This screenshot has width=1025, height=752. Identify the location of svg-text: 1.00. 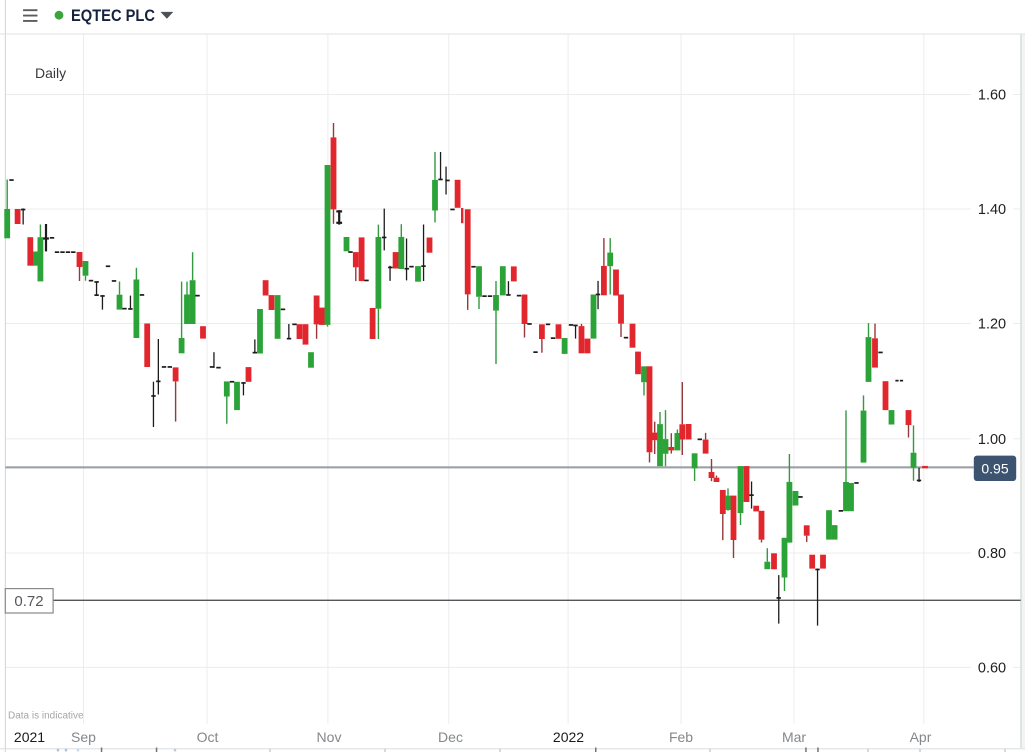
(992, 440).